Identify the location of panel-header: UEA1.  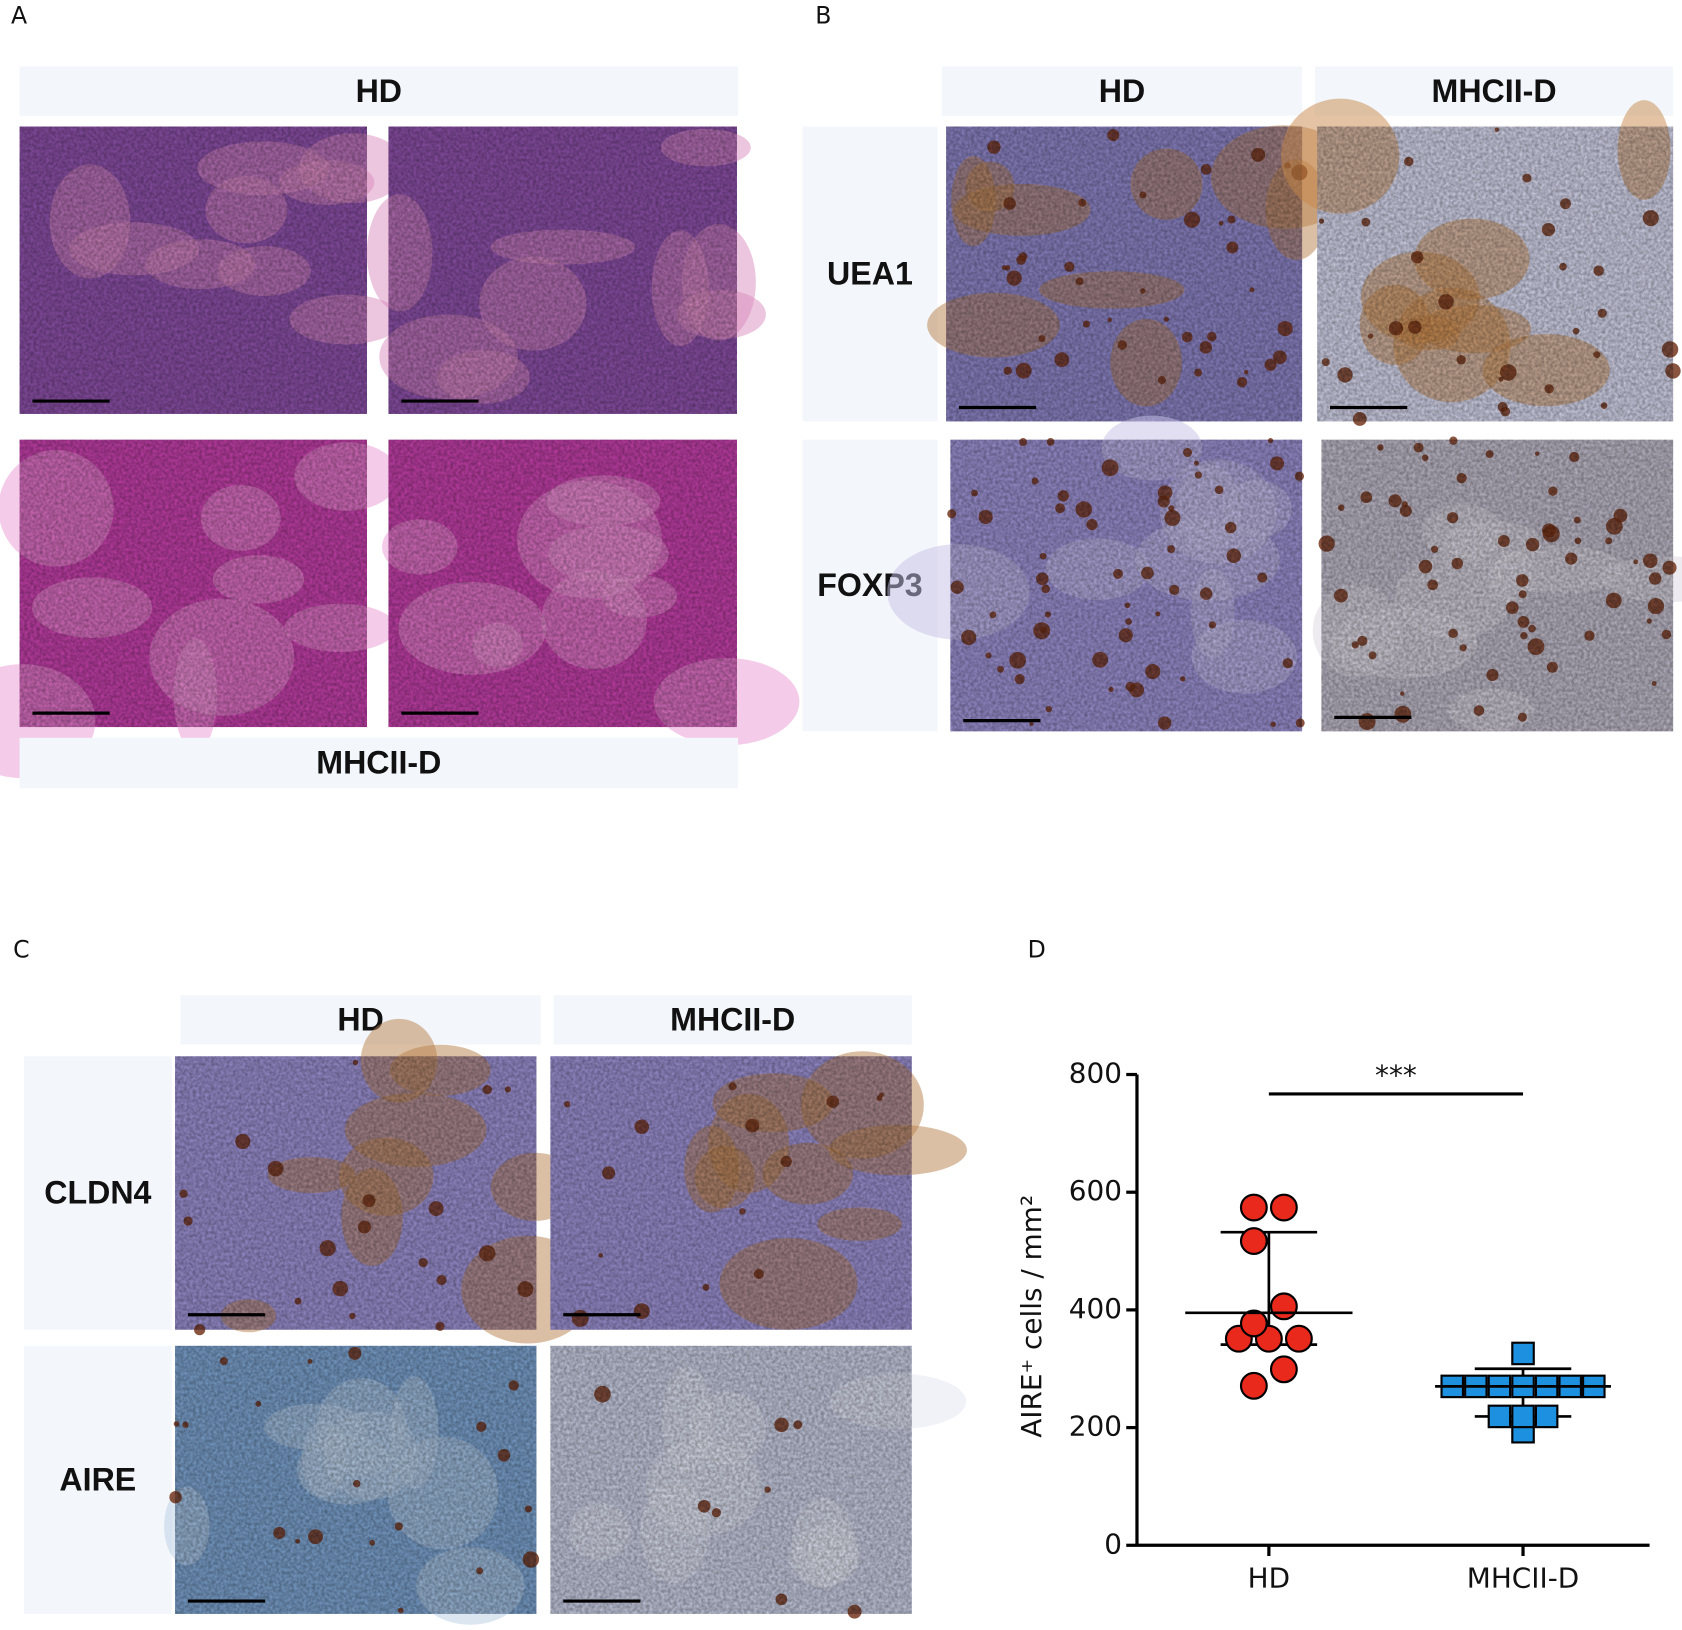
(870, 274).